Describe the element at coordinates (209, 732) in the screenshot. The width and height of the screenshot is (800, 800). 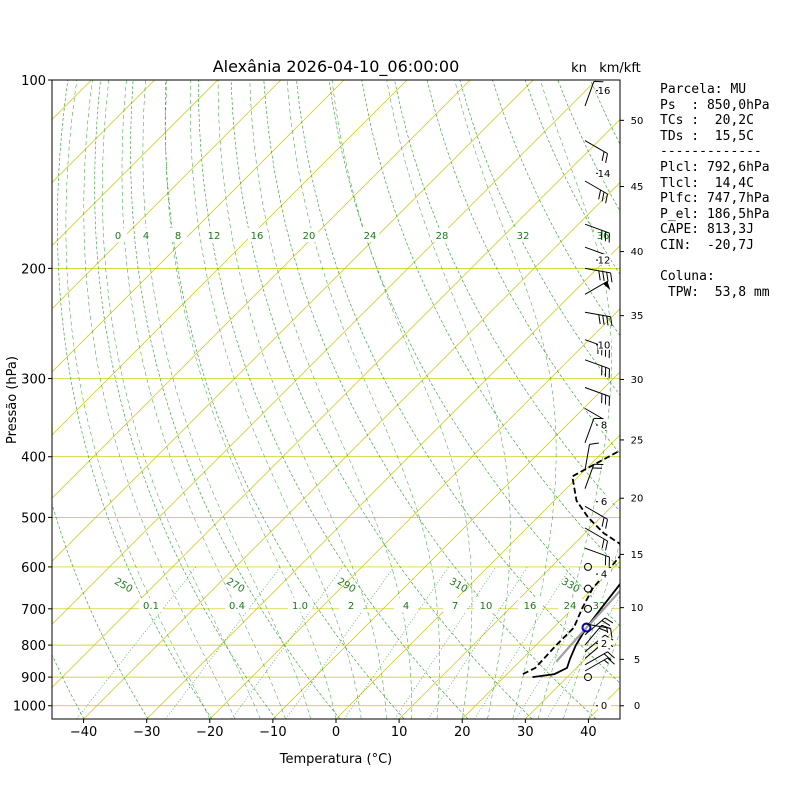
I see `x-tick-label: −20` at that location.